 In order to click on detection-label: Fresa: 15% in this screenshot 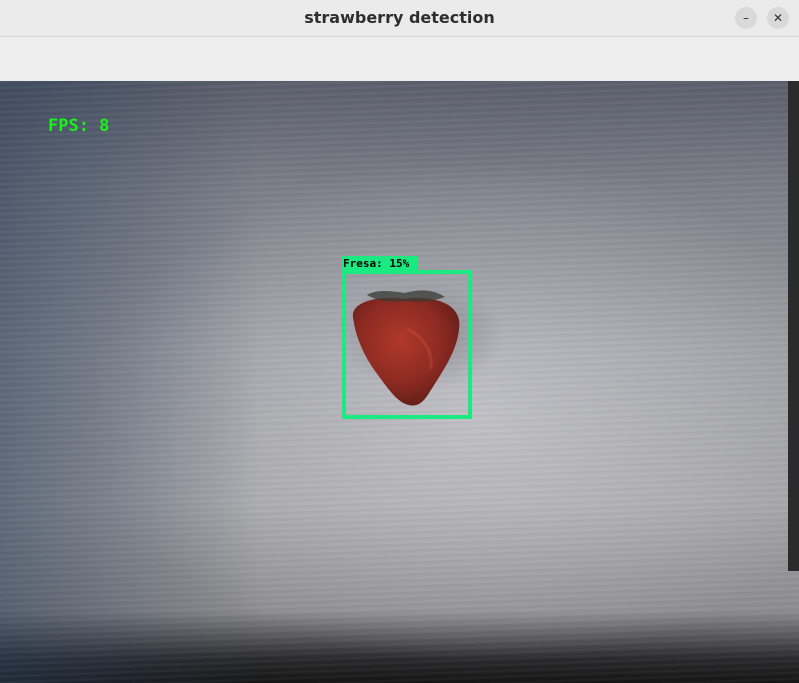, I will do `click(376, 263)`.